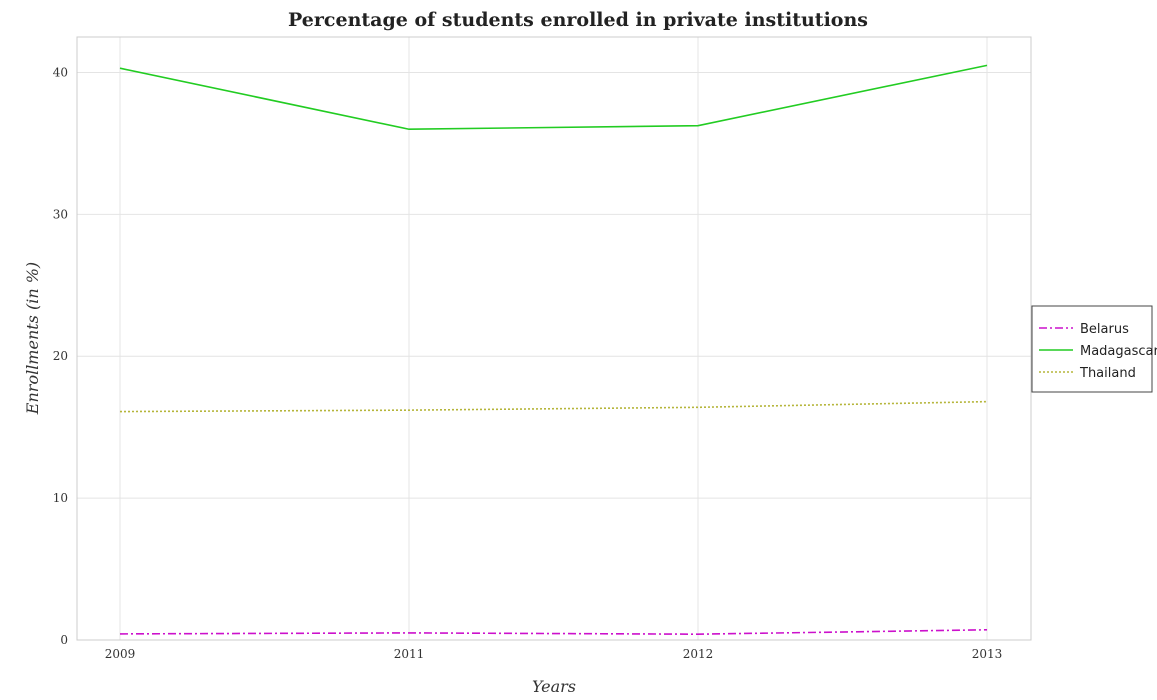  I want to click on series-line-madagascar, so click(553, 97).